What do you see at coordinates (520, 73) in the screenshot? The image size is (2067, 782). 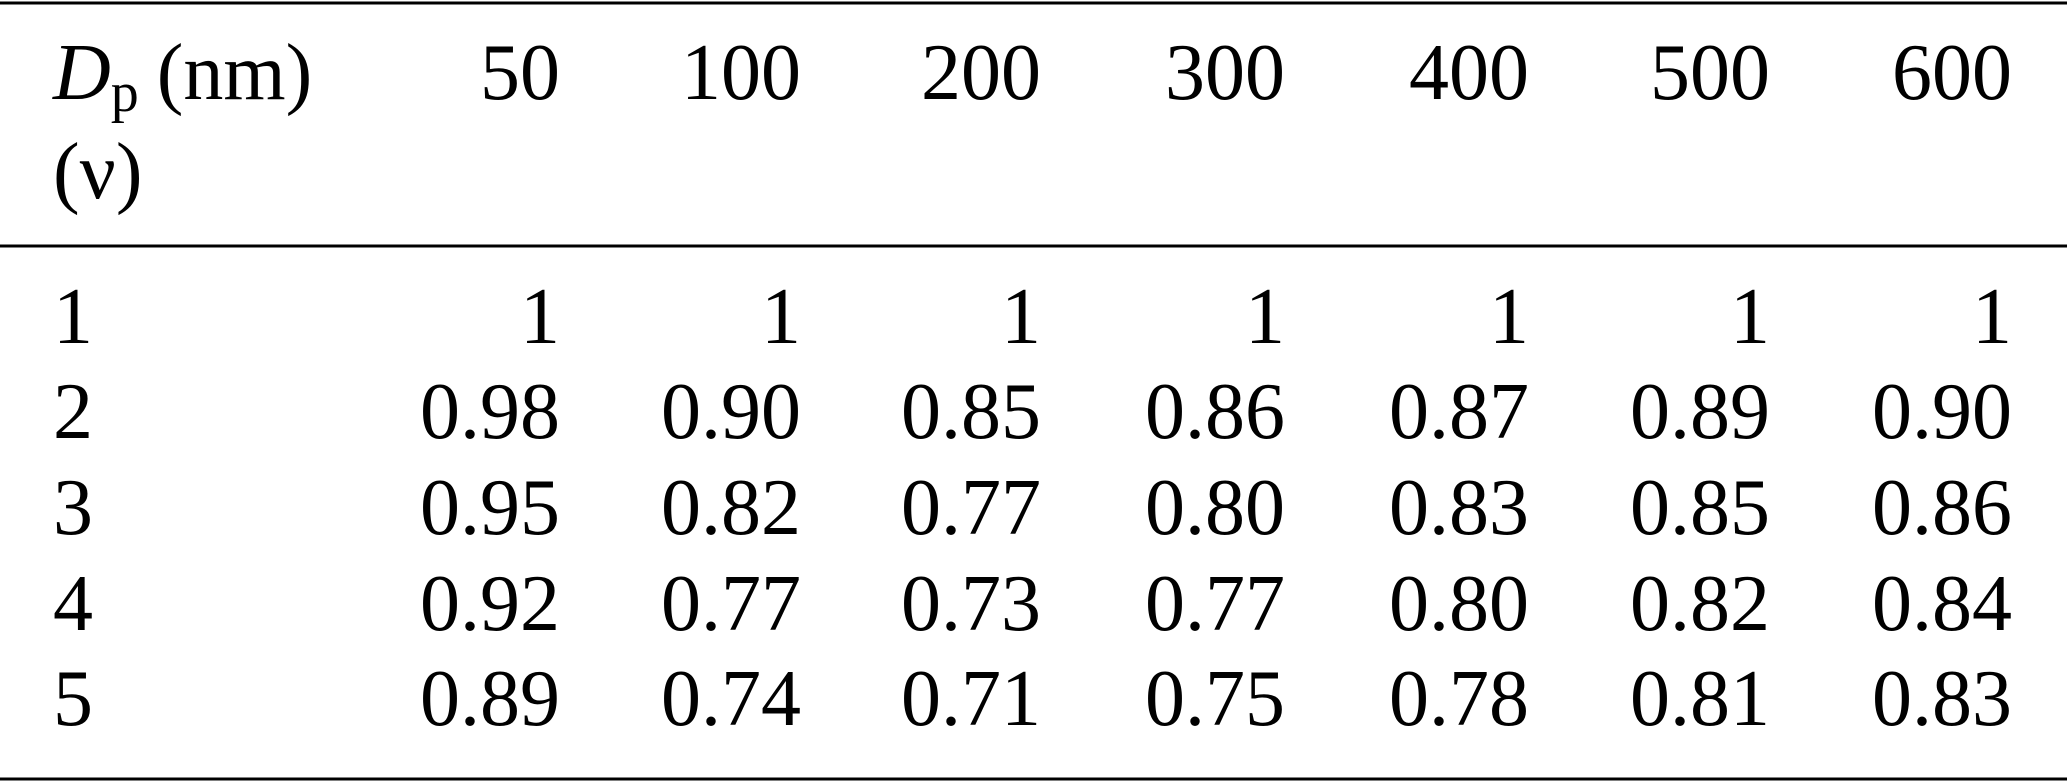 I see `column-header: 50` at bounding box center [520, 73].